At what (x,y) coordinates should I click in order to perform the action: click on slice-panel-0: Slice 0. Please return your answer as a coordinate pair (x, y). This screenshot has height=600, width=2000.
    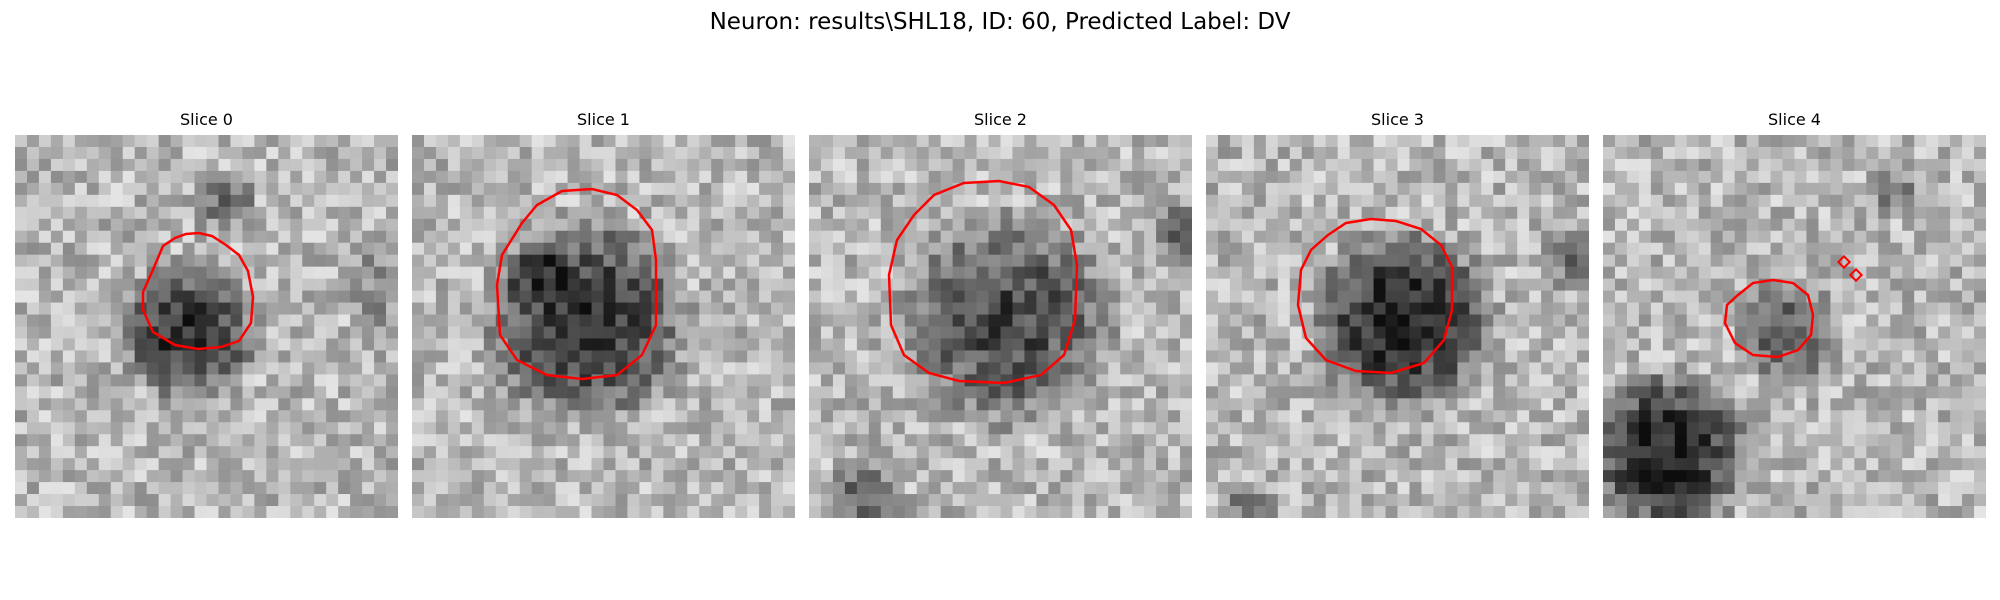
    Looking at the image, I should click on (206, 313).